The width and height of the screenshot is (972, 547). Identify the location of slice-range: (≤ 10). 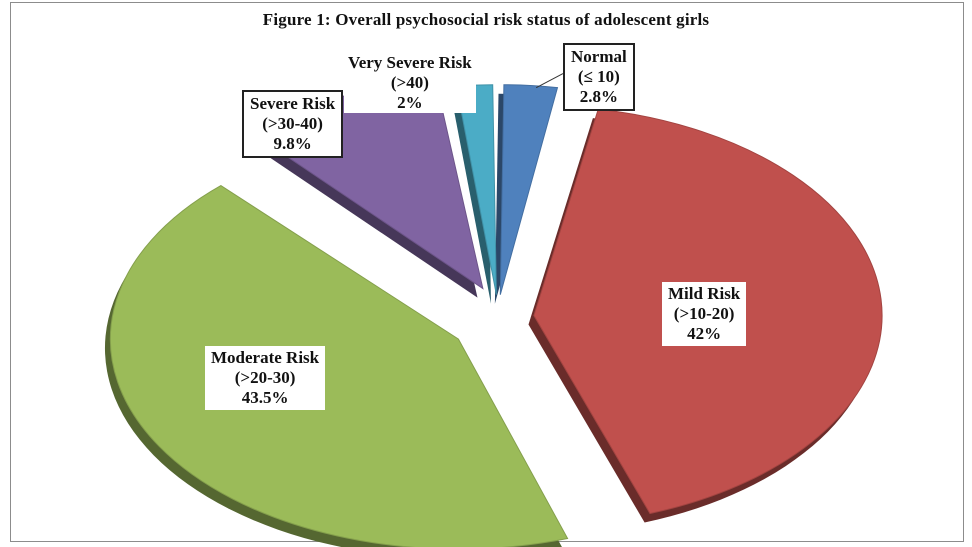
(598, 76).